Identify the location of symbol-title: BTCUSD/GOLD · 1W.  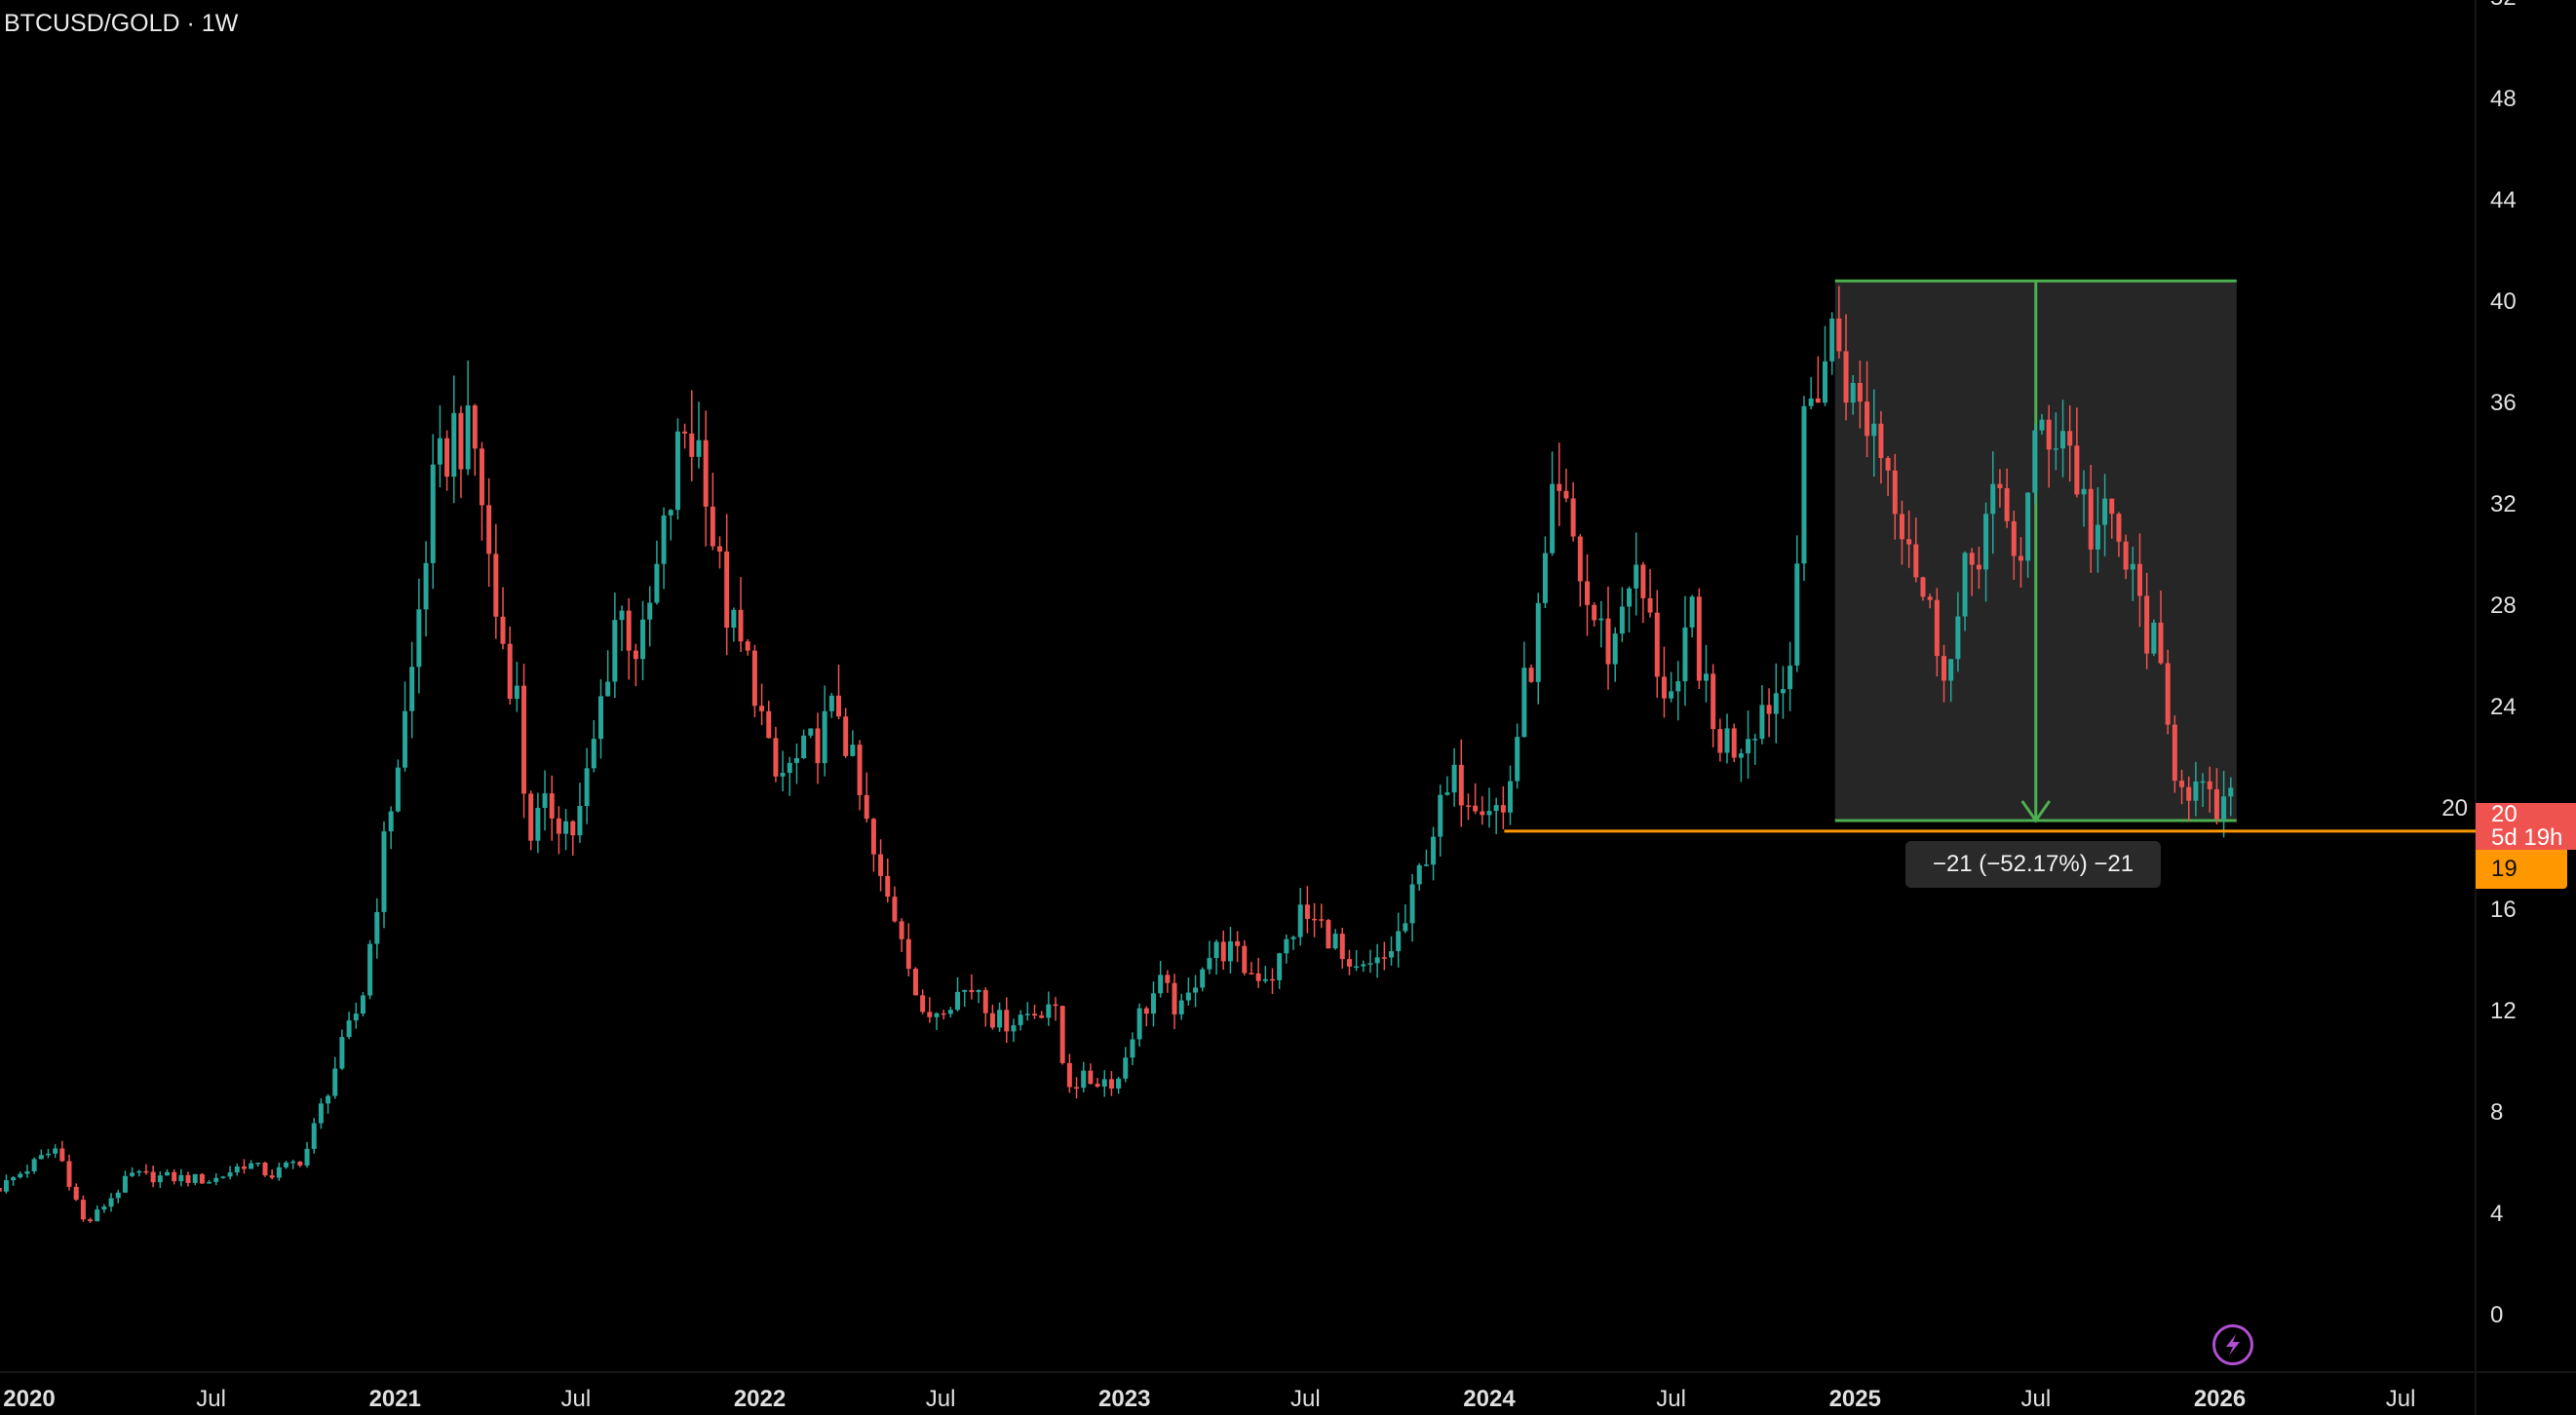
(121, 24).